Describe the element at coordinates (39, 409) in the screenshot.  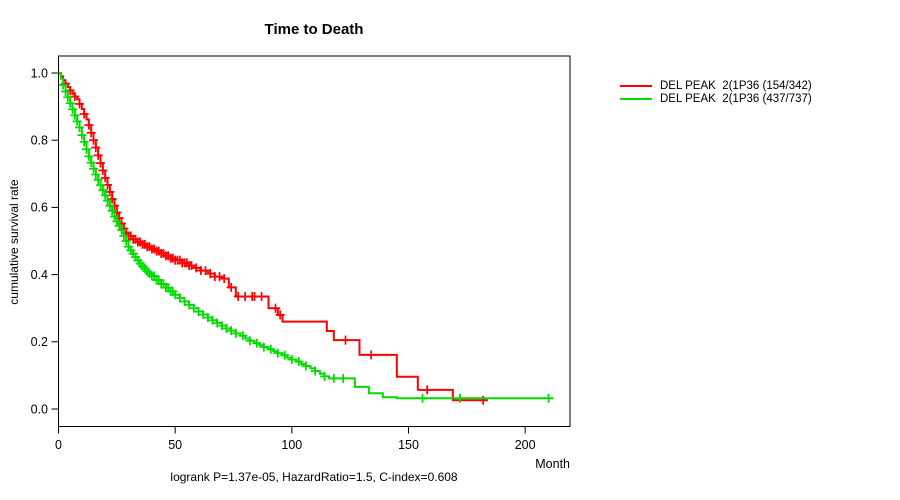
I see `y-tick-label: 0.0` at that location.